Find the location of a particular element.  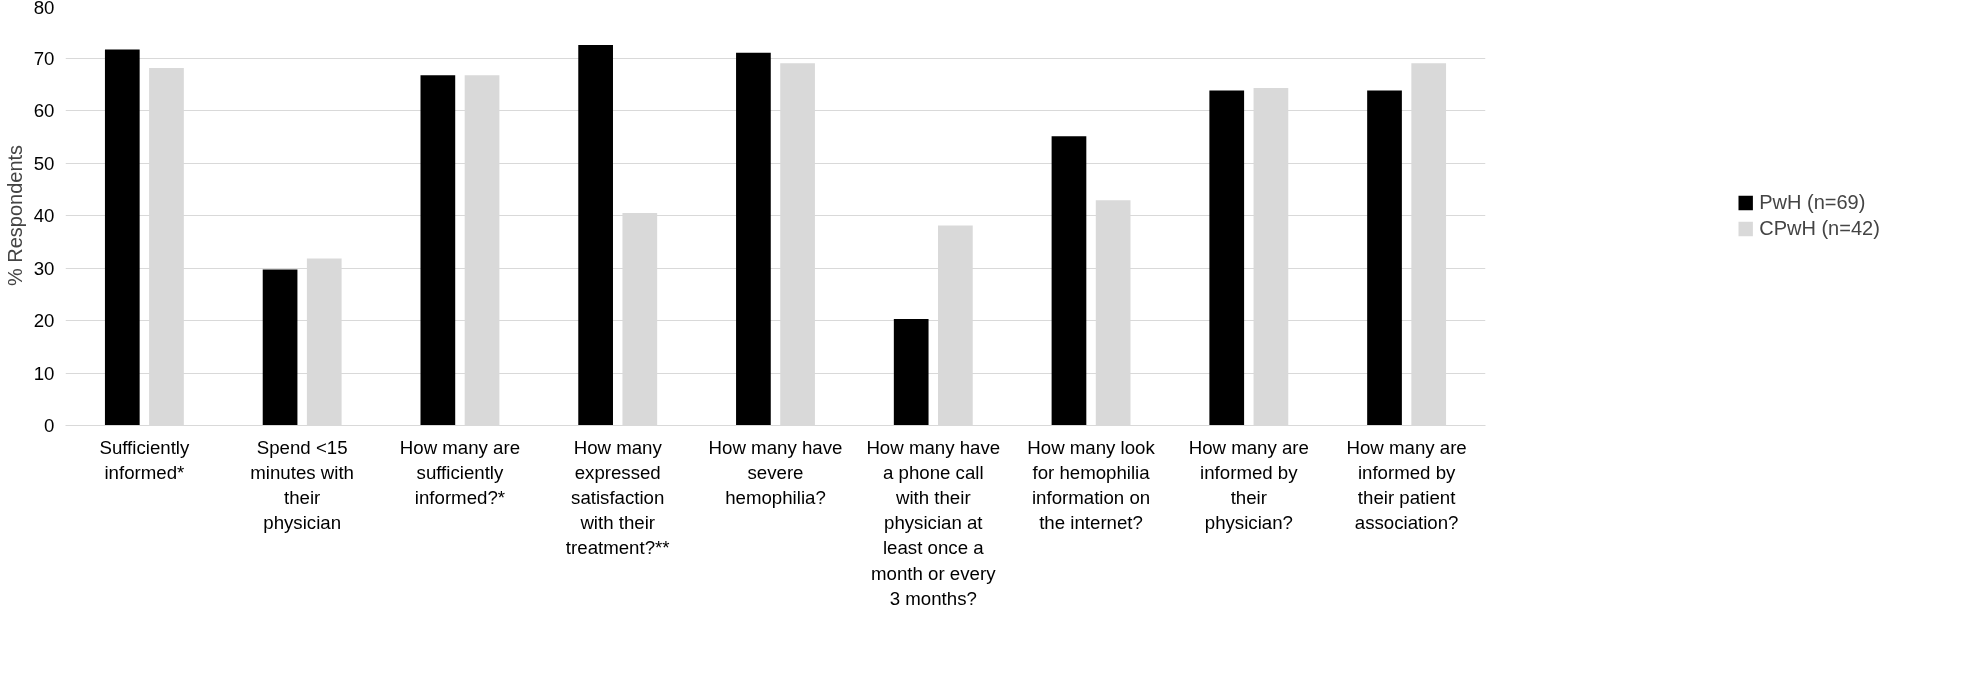

y-tick-label: 0 is located at coordinates (49, 425).